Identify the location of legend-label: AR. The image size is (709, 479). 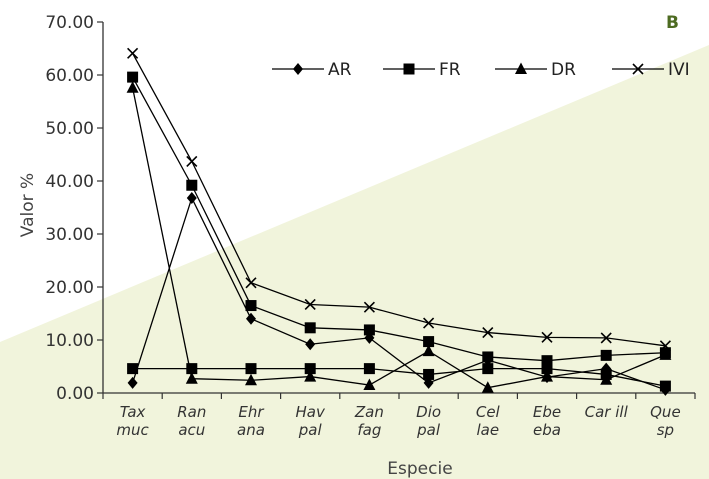
(340, 70).